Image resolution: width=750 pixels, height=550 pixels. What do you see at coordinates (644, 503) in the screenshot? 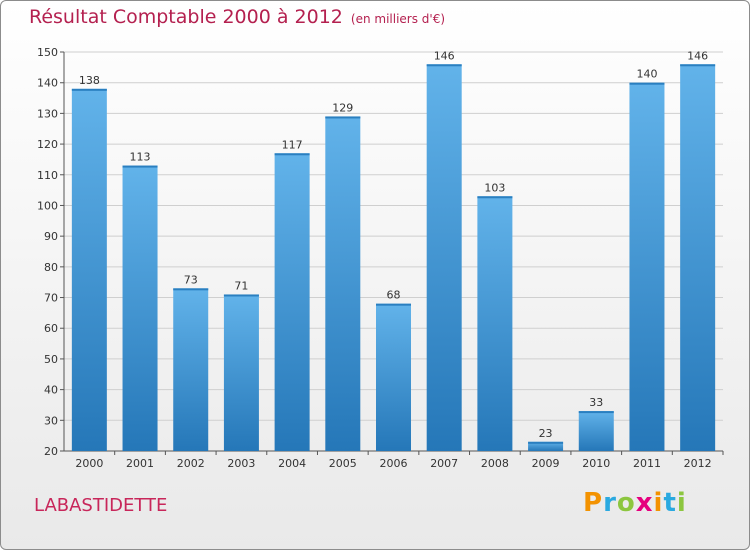
I see `logo-letter: x` at bounding box center [644, 503].